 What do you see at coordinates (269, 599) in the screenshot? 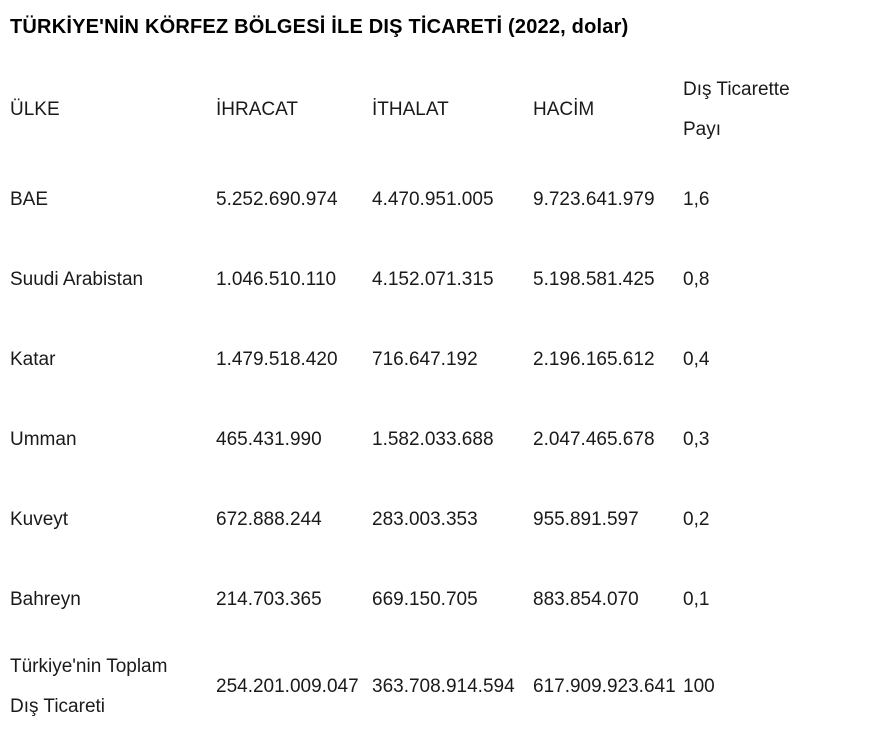
I see `cell-exports: 214.703.365` at bounding box center [269, 599].